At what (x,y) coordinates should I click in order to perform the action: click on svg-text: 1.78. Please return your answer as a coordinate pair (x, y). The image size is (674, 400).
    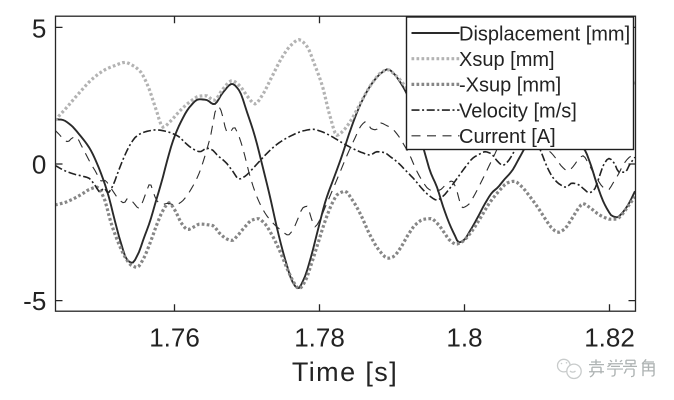
    Looking at the image, I should click on (319, 337).